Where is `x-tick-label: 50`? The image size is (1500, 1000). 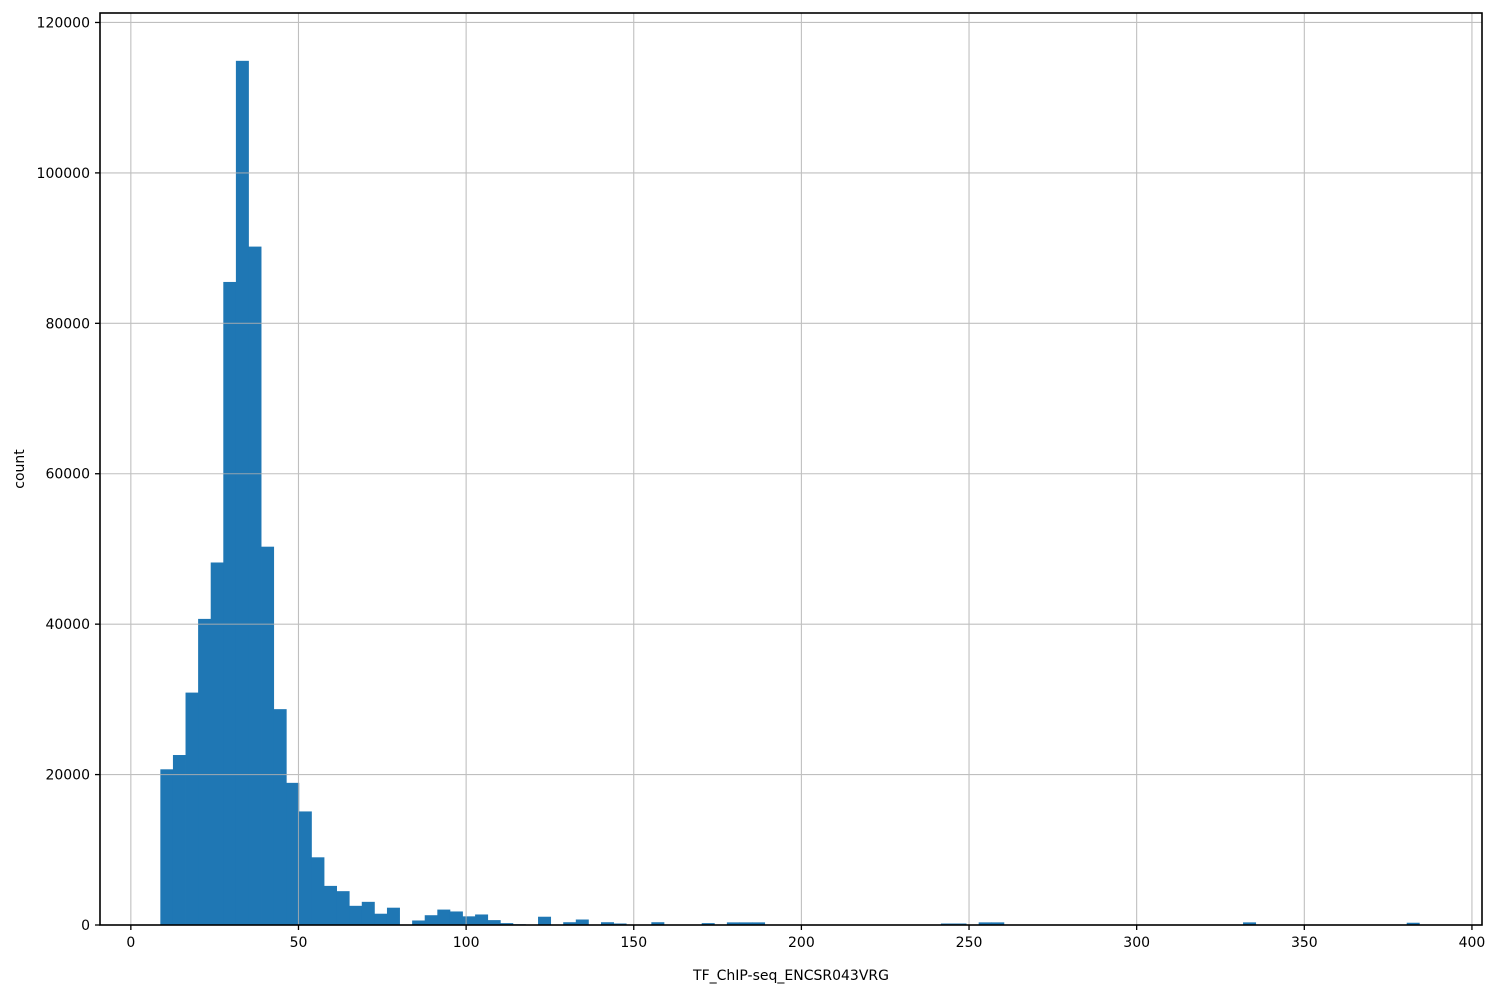
x-tick-label: 50 is located at coordinates (299, 943).